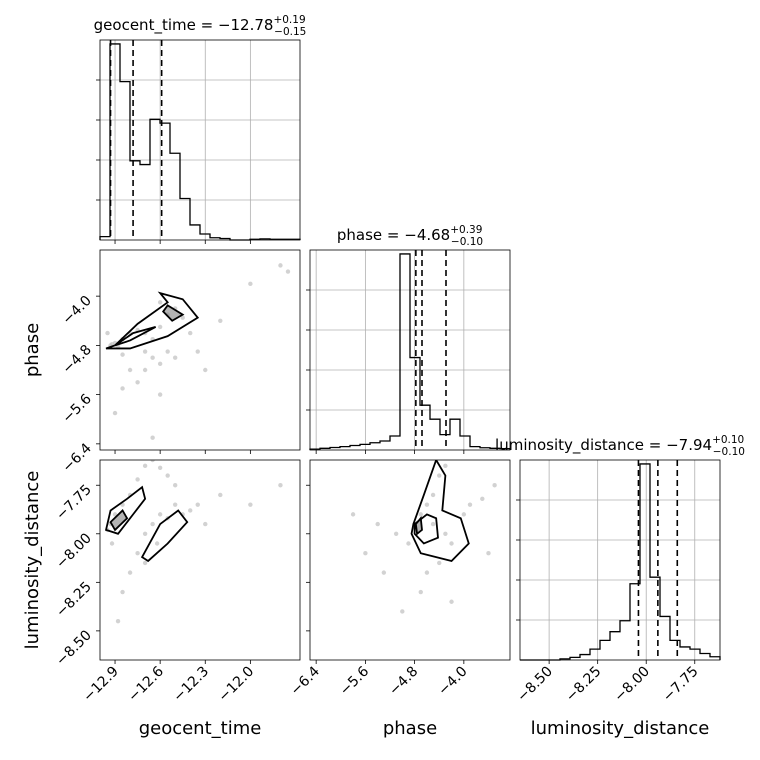 The image size is (760, 760). Describe the element at coordinates (603, 445) in the screenshot. I see `title-main: luminosity_distance = −7.94` at that location.